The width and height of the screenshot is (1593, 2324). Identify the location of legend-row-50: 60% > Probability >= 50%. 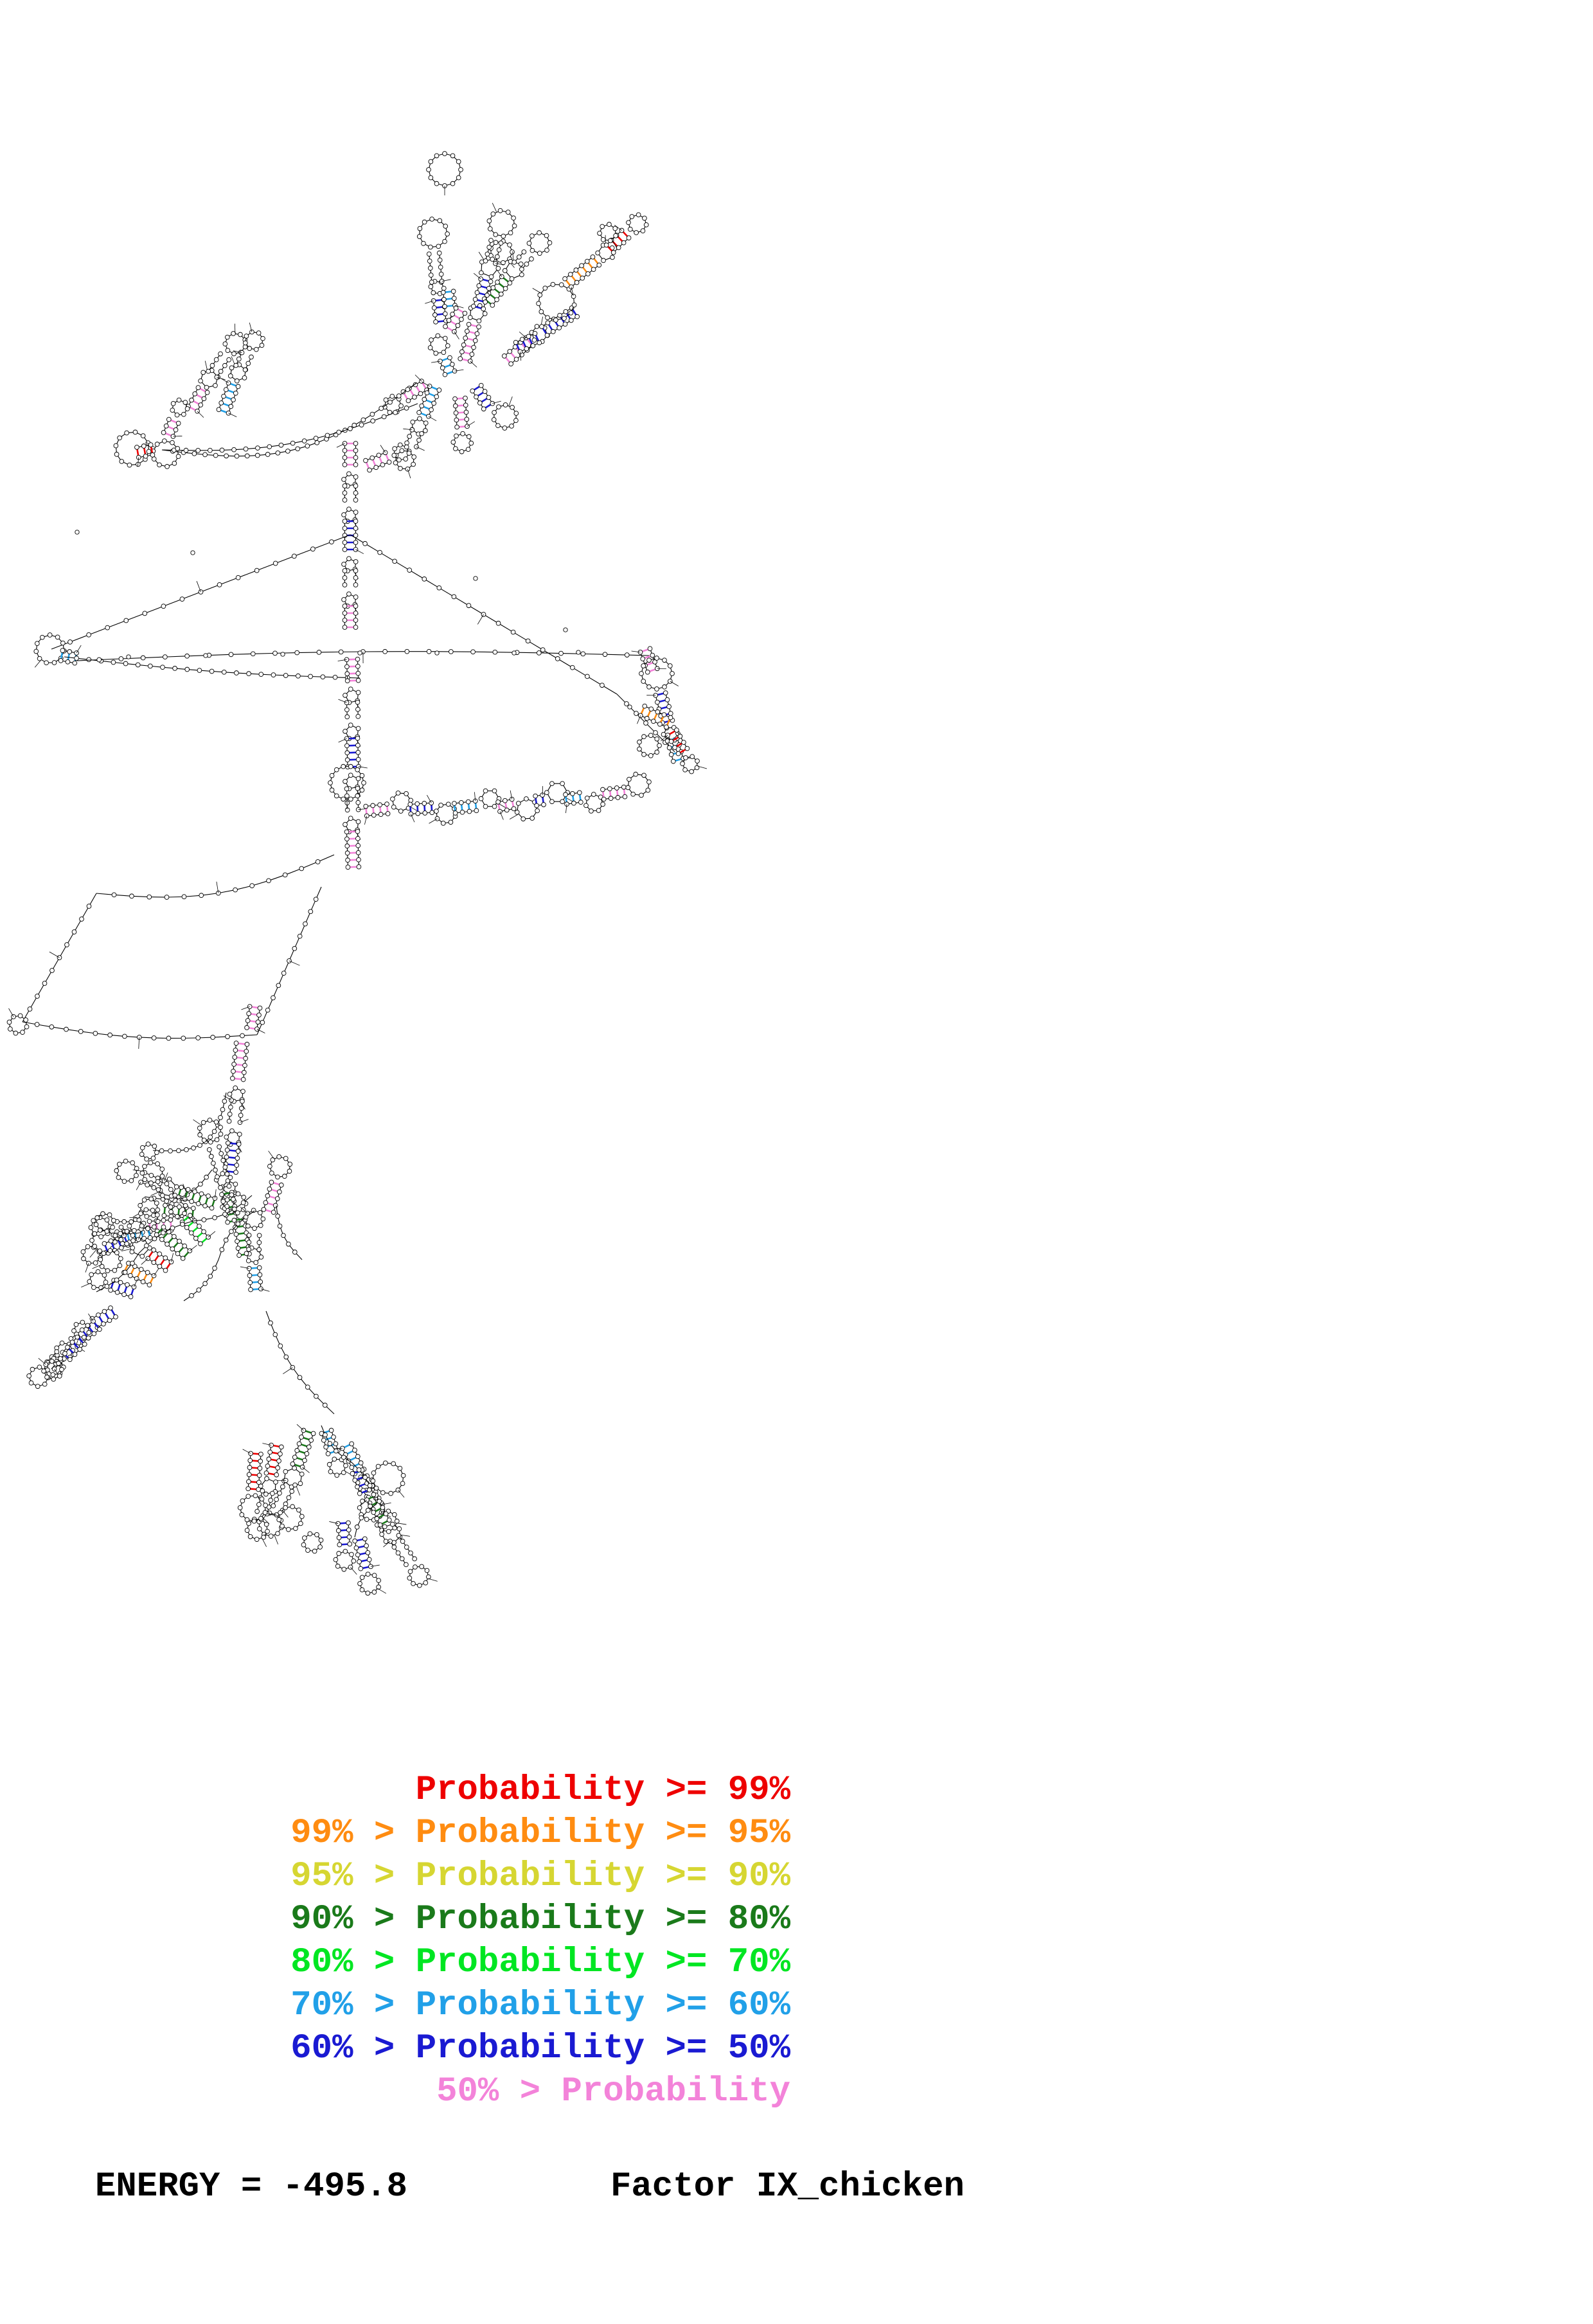
(398, 2048).